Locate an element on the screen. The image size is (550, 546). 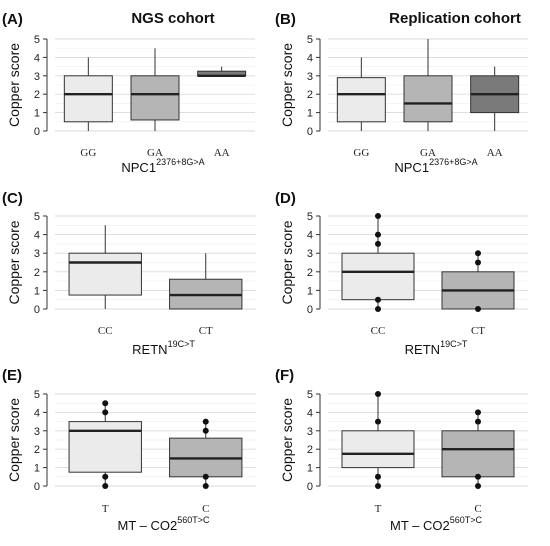
panel-c: 0 1 2 3 4 5 Copper score CC CT RETN19C>T (C) is located at coordinates (129, 273).